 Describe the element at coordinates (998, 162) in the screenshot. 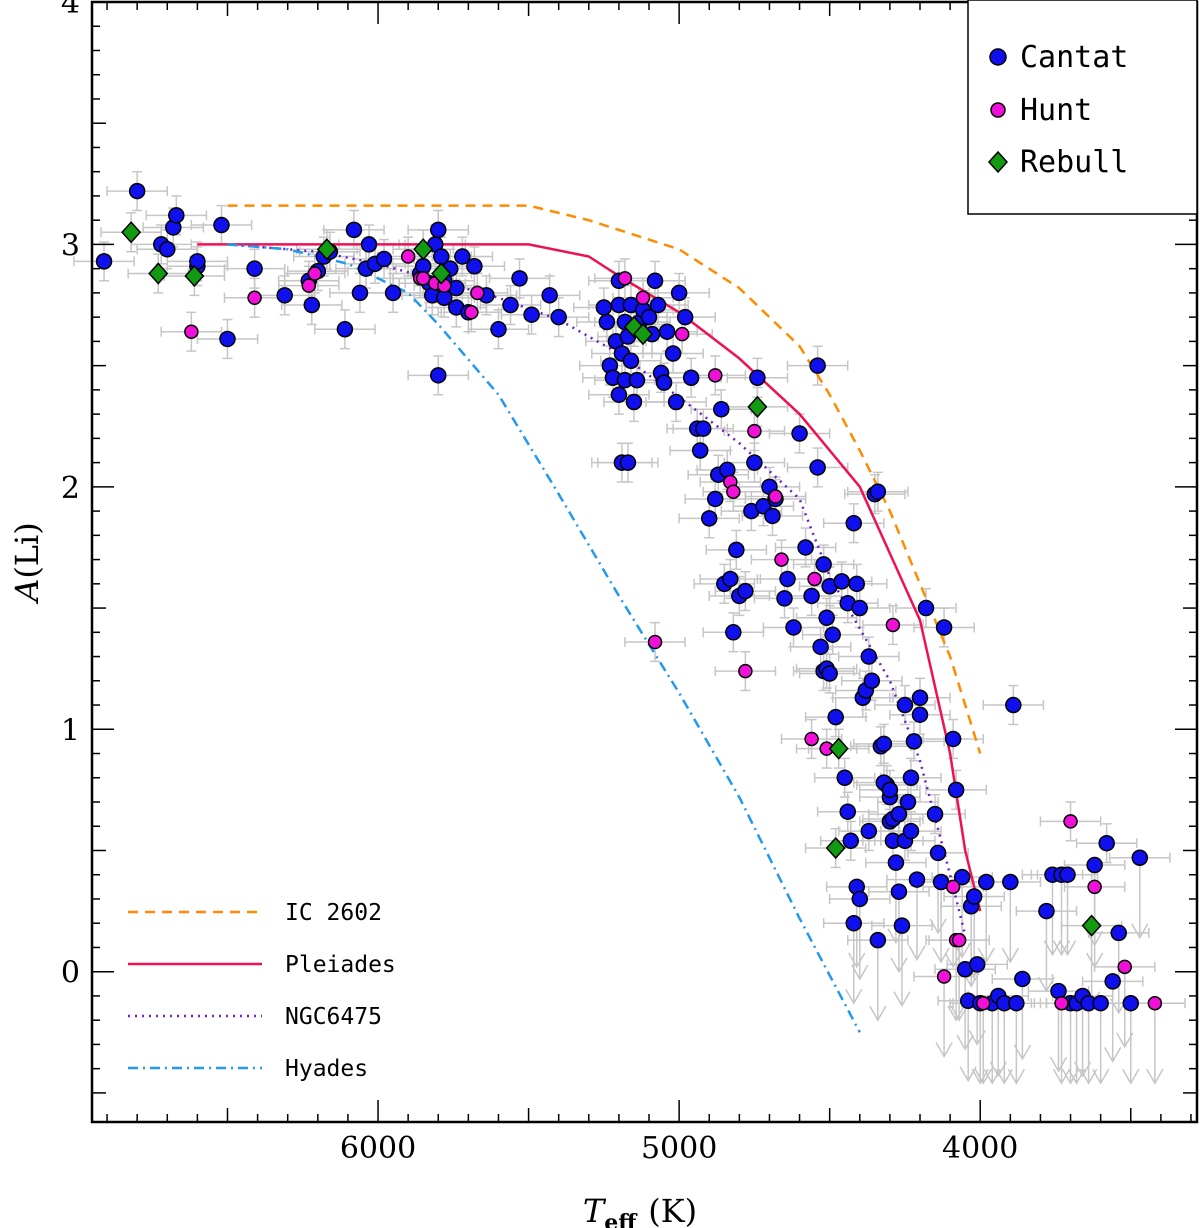

I see `legend-marker-rebull` at that location.